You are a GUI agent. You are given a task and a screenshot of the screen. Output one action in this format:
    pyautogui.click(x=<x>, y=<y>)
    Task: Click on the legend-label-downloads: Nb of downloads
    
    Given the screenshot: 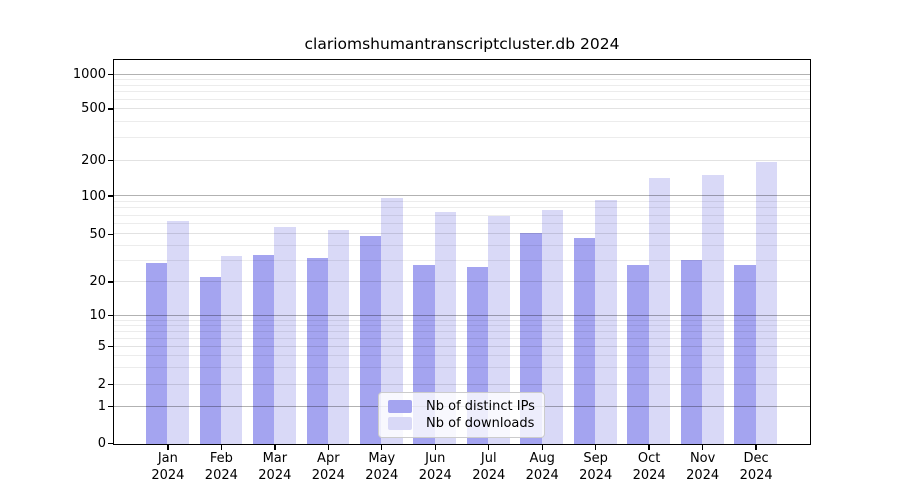 What is the action you would take?
    pyautogui.click(x=480, y=423)
    